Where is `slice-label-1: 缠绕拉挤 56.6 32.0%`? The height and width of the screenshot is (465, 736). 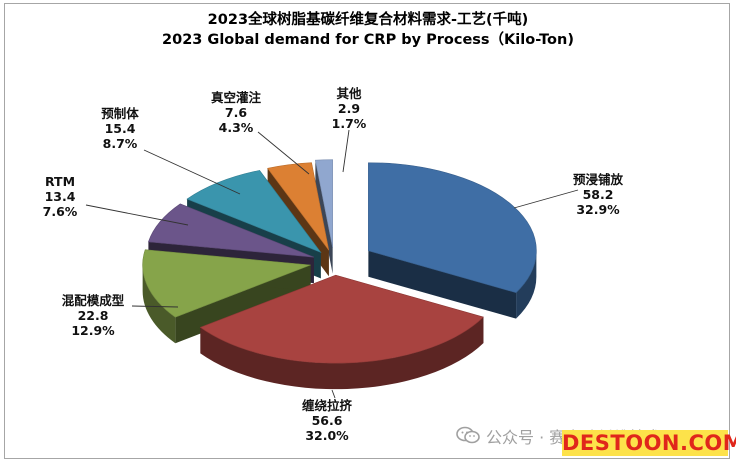
slice-label-1: 缠绕拉挤 56.6 32.0% is located at coordinates (327, 420).